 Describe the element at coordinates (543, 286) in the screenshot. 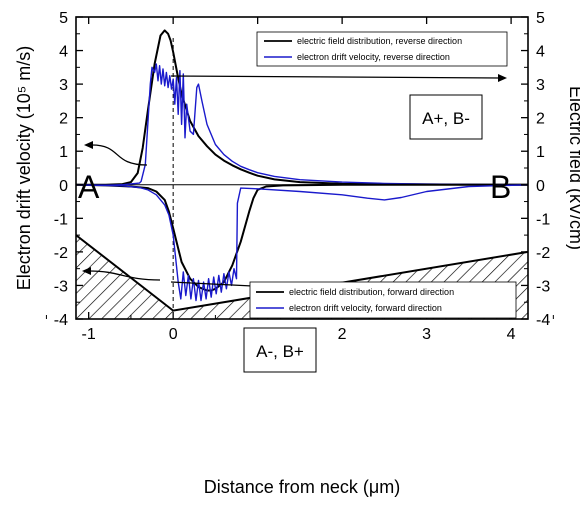

I see `y-right-tick-label: -3` at that location.